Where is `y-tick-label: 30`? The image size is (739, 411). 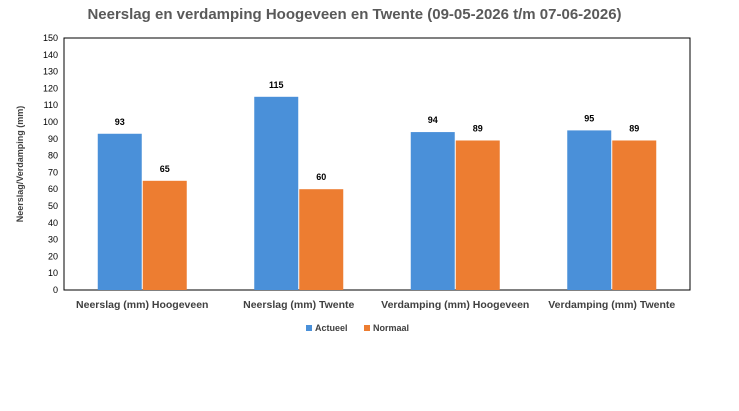 y-tick-label: 30 is located at coordinates (53, 240).